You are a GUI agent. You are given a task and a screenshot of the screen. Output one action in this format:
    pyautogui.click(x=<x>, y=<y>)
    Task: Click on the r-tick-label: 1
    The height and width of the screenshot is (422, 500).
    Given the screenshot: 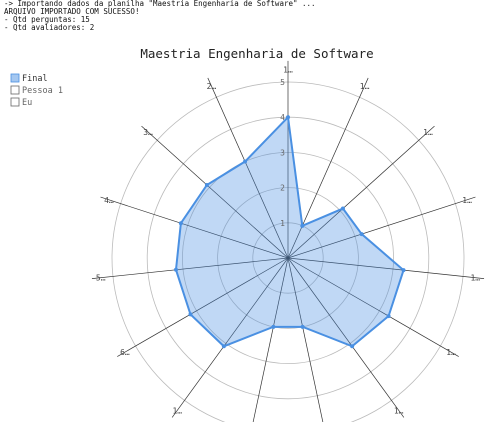 What is the action you would take?
    pyautogui.click(x=282, y=223)
    